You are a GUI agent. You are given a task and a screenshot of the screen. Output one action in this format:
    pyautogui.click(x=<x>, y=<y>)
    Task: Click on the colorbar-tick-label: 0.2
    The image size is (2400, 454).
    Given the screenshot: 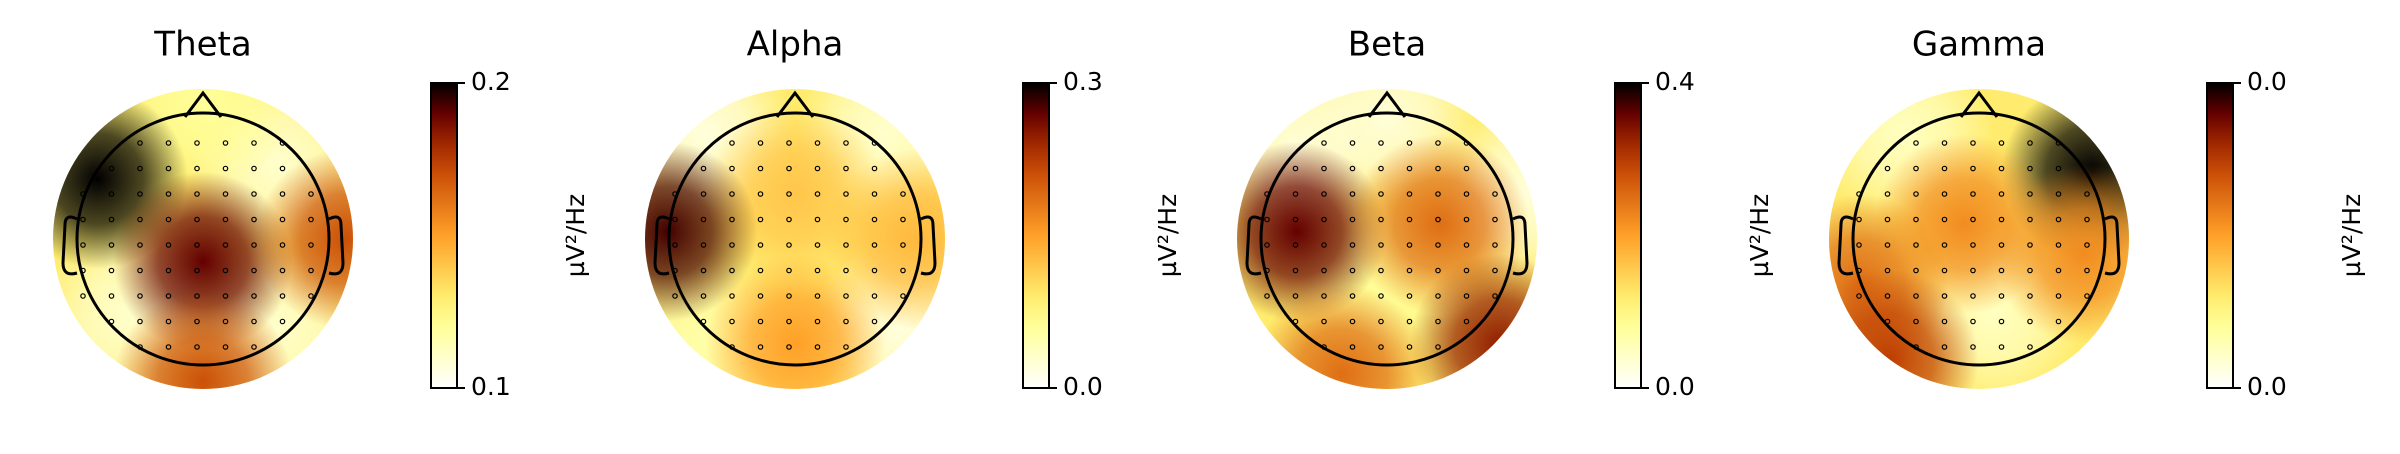 What is the action you would take?
    pyautogui.click(x=491, y=81)
    